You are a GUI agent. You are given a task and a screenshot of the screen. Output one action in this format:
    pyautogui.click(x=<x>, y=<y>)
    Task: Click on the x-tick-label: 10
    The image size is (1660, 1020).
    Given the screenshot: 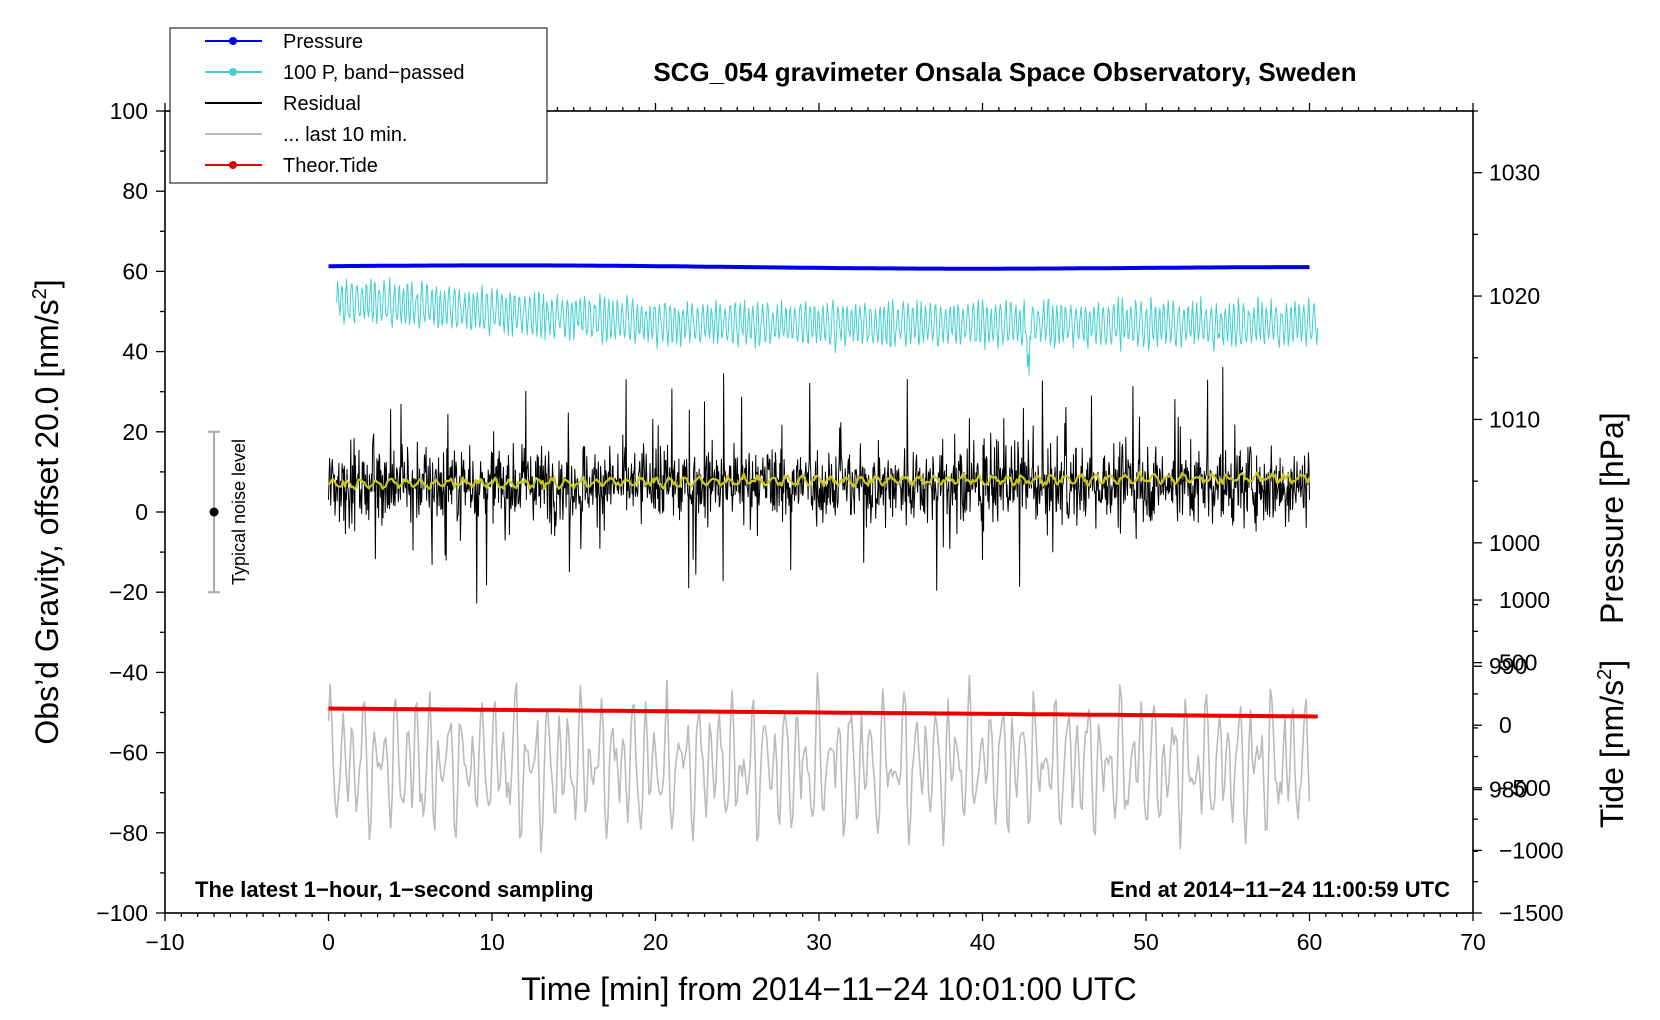 What is the action you would take?
    pyautogui.click(x=492, y=942)
    